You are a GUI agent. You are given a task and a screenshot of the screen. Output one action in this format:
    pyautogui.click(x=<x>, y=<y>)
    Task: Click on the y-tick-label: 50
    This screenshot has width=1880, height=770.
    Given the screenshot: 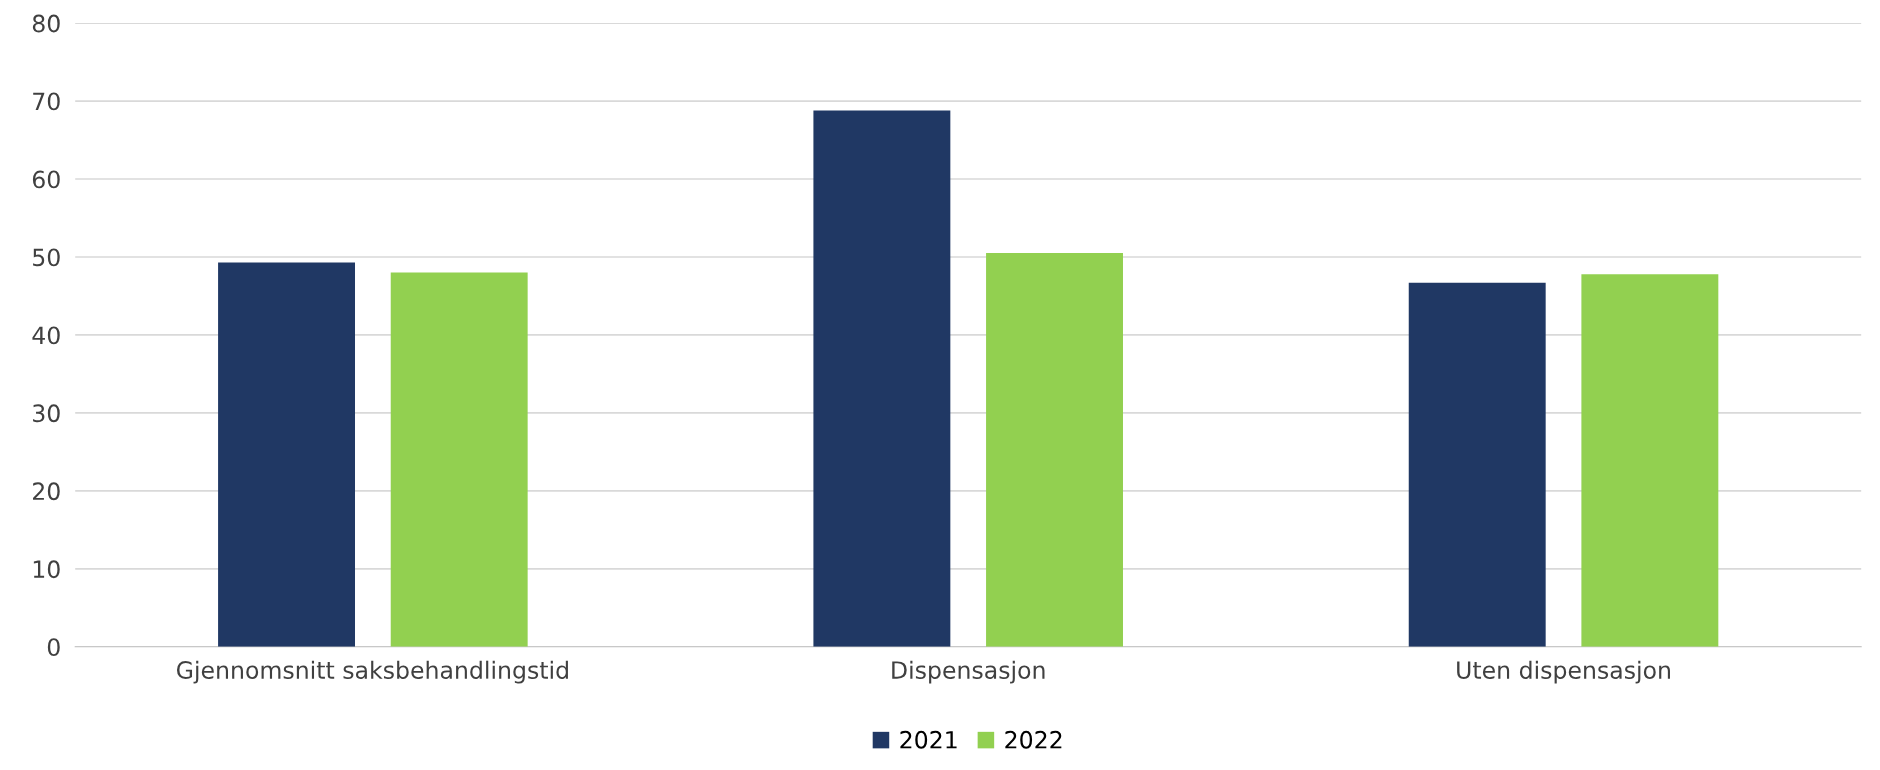 What is the action you would take?
    pyautogui.click(x=46, y=257)
    